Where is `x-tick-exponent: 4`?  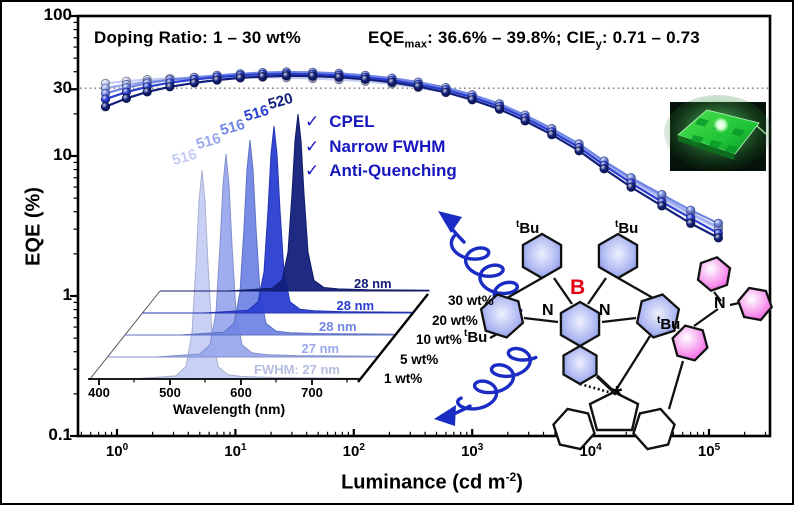 x-tick-exponent: 4 is located at coordinates (599, 447).